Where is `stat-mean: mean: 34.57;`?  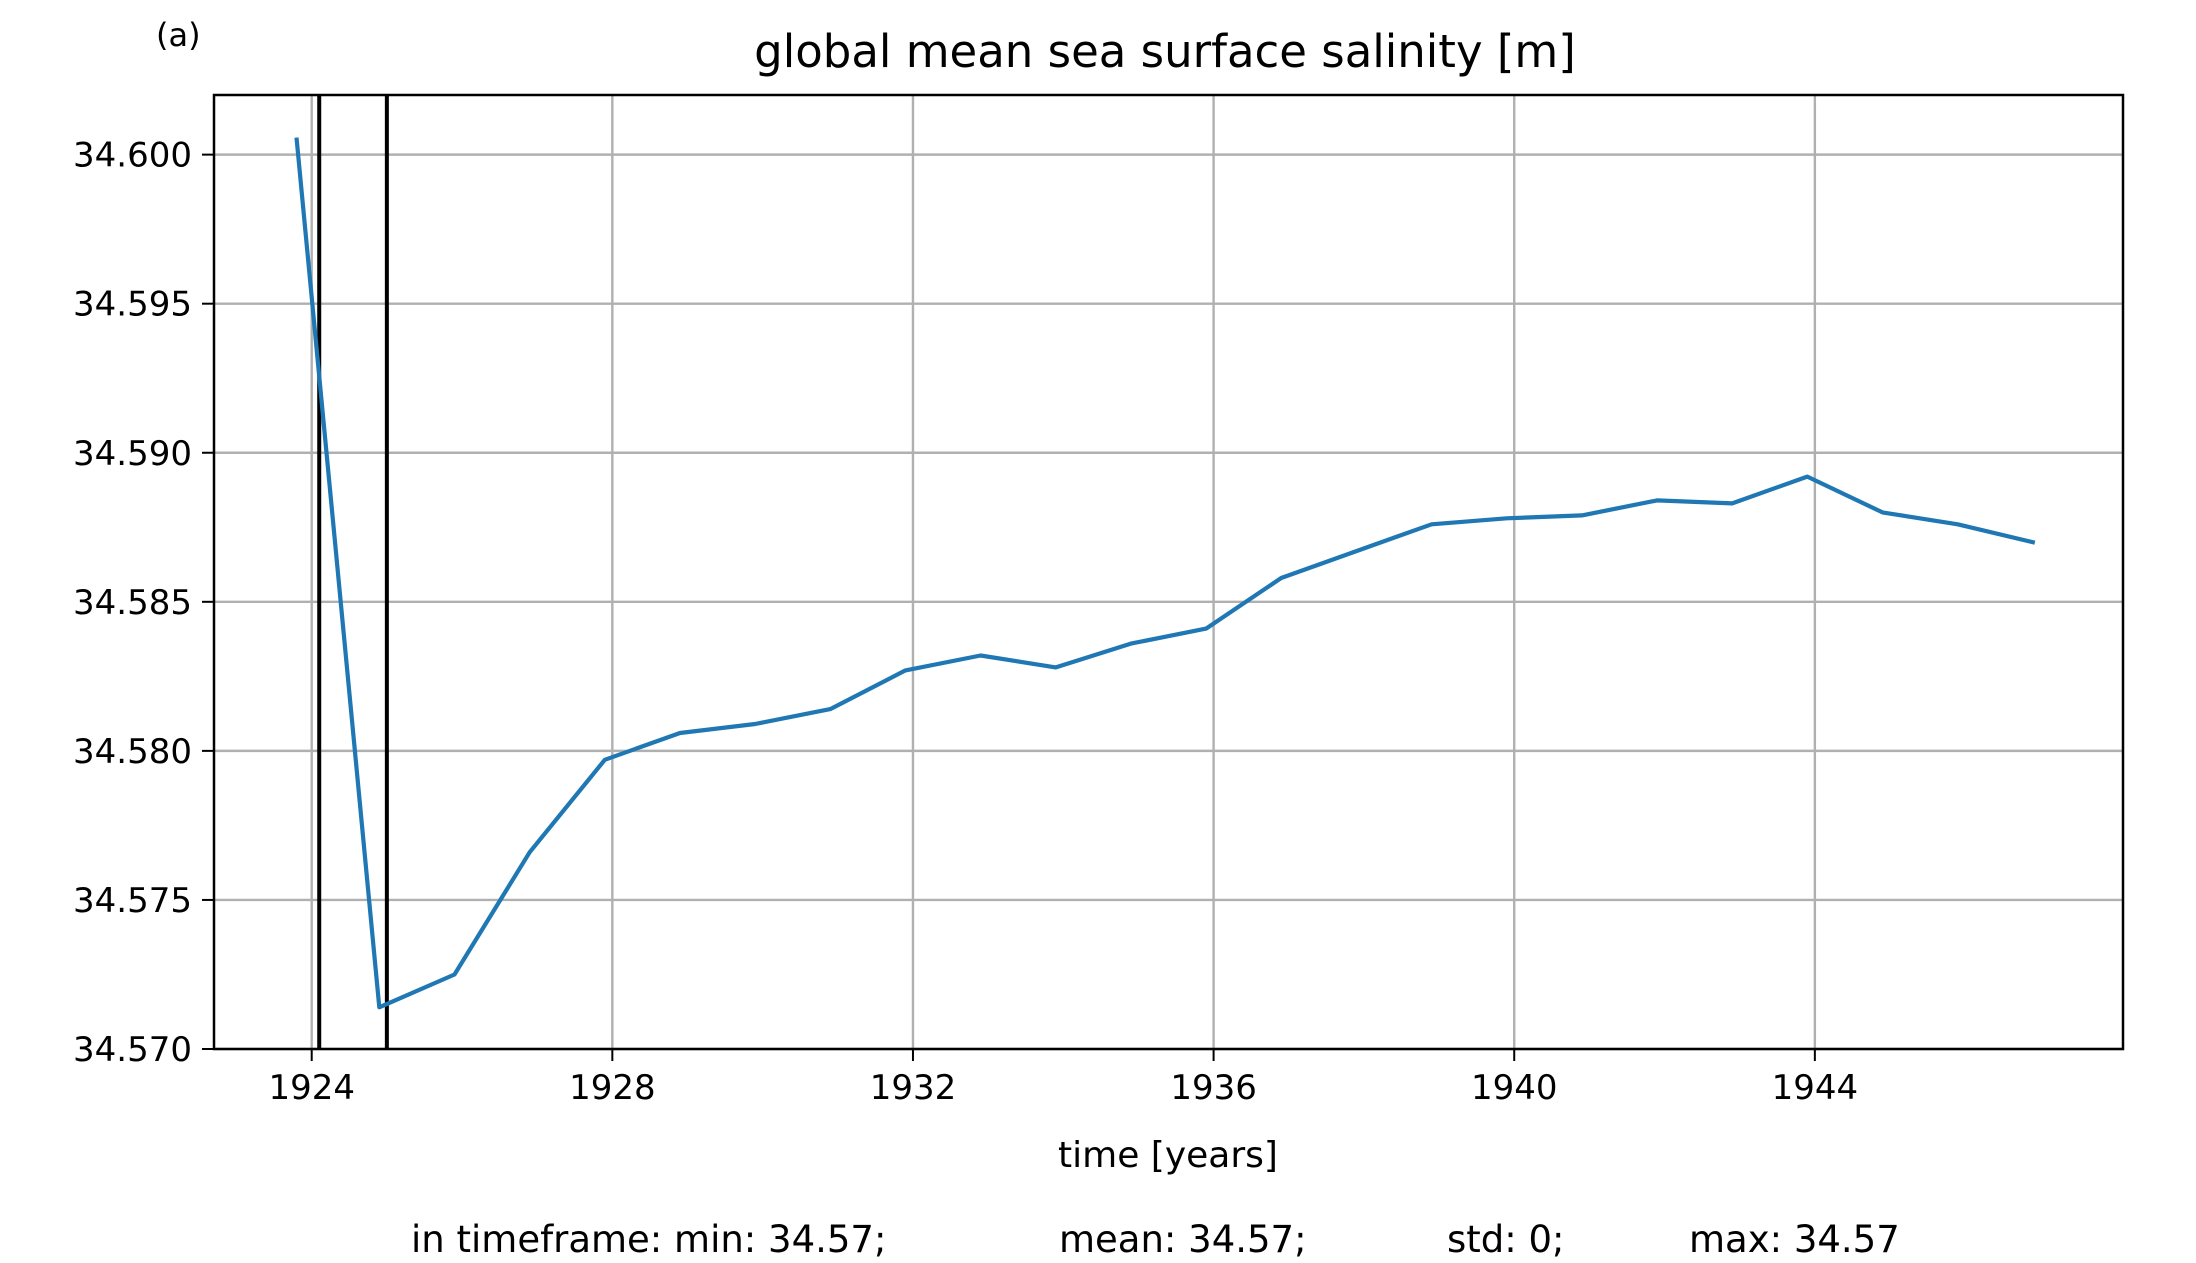 stat-mean: mean: 34.57; is located at coordinates (1183, 1239).